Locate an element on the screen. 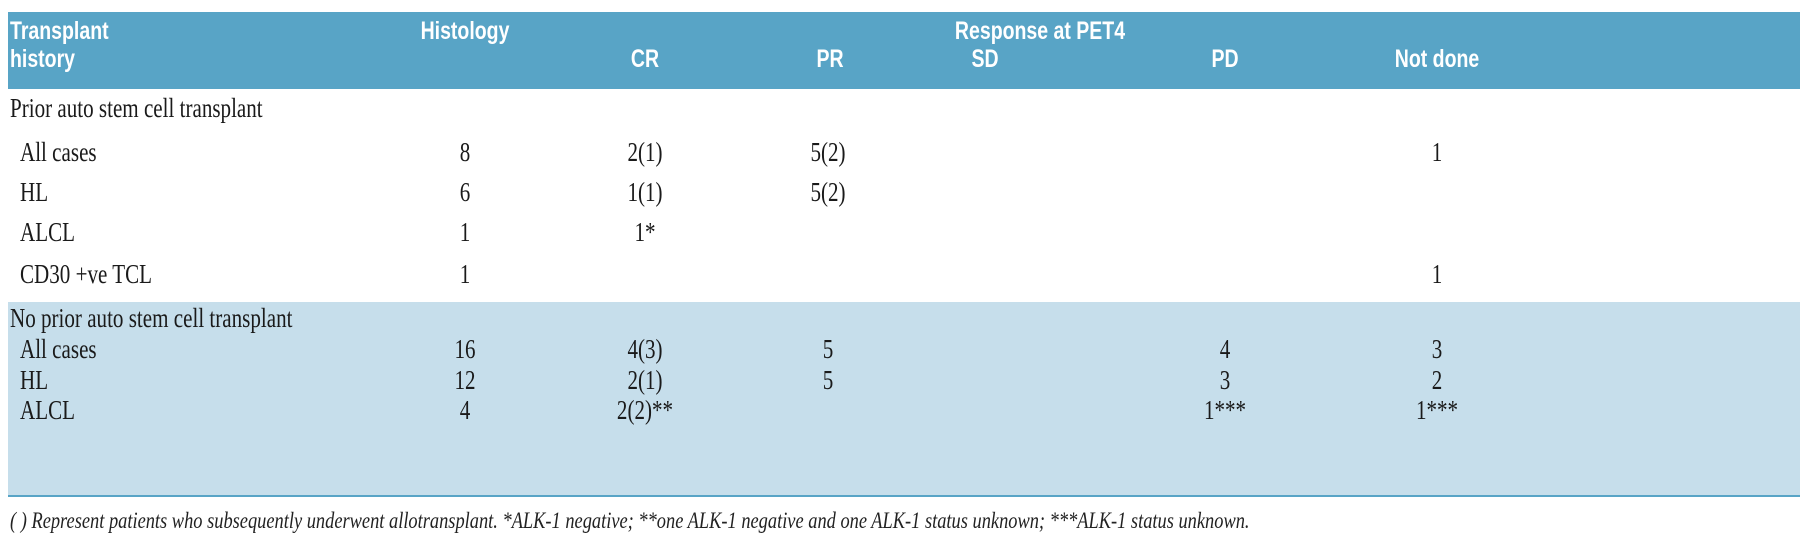 Image resolution: width=1800 pixels, height=544 pixels. header-cr: CR is located at coordinates (645, 59).